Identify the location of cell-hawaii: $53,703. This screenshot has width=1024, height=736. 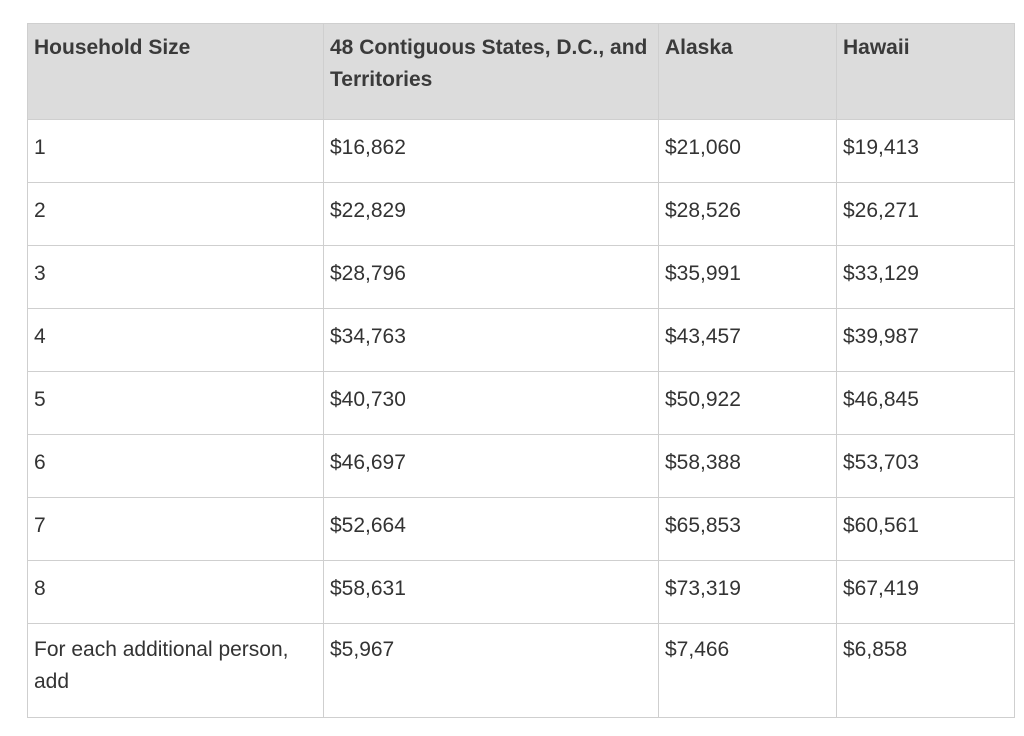
(925, 466).